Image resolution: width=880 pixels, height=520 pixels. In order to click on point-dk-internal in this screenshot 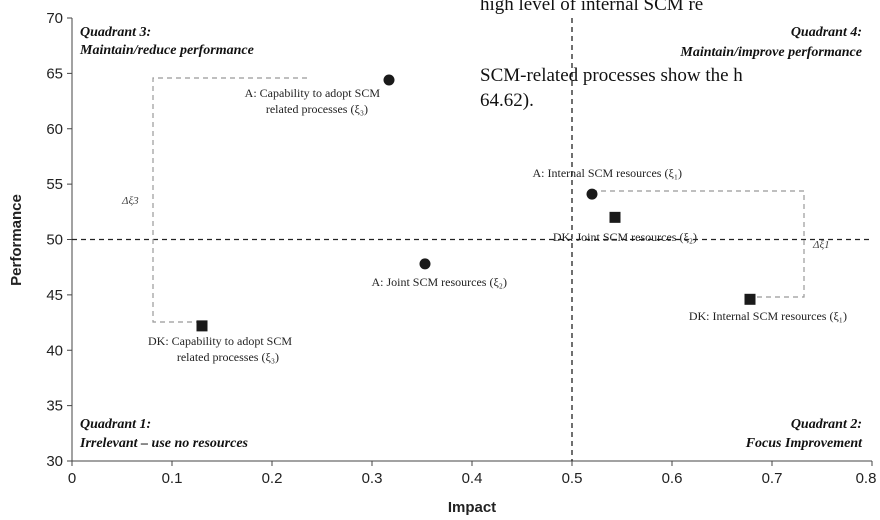, I will do `click(750, 299)`.